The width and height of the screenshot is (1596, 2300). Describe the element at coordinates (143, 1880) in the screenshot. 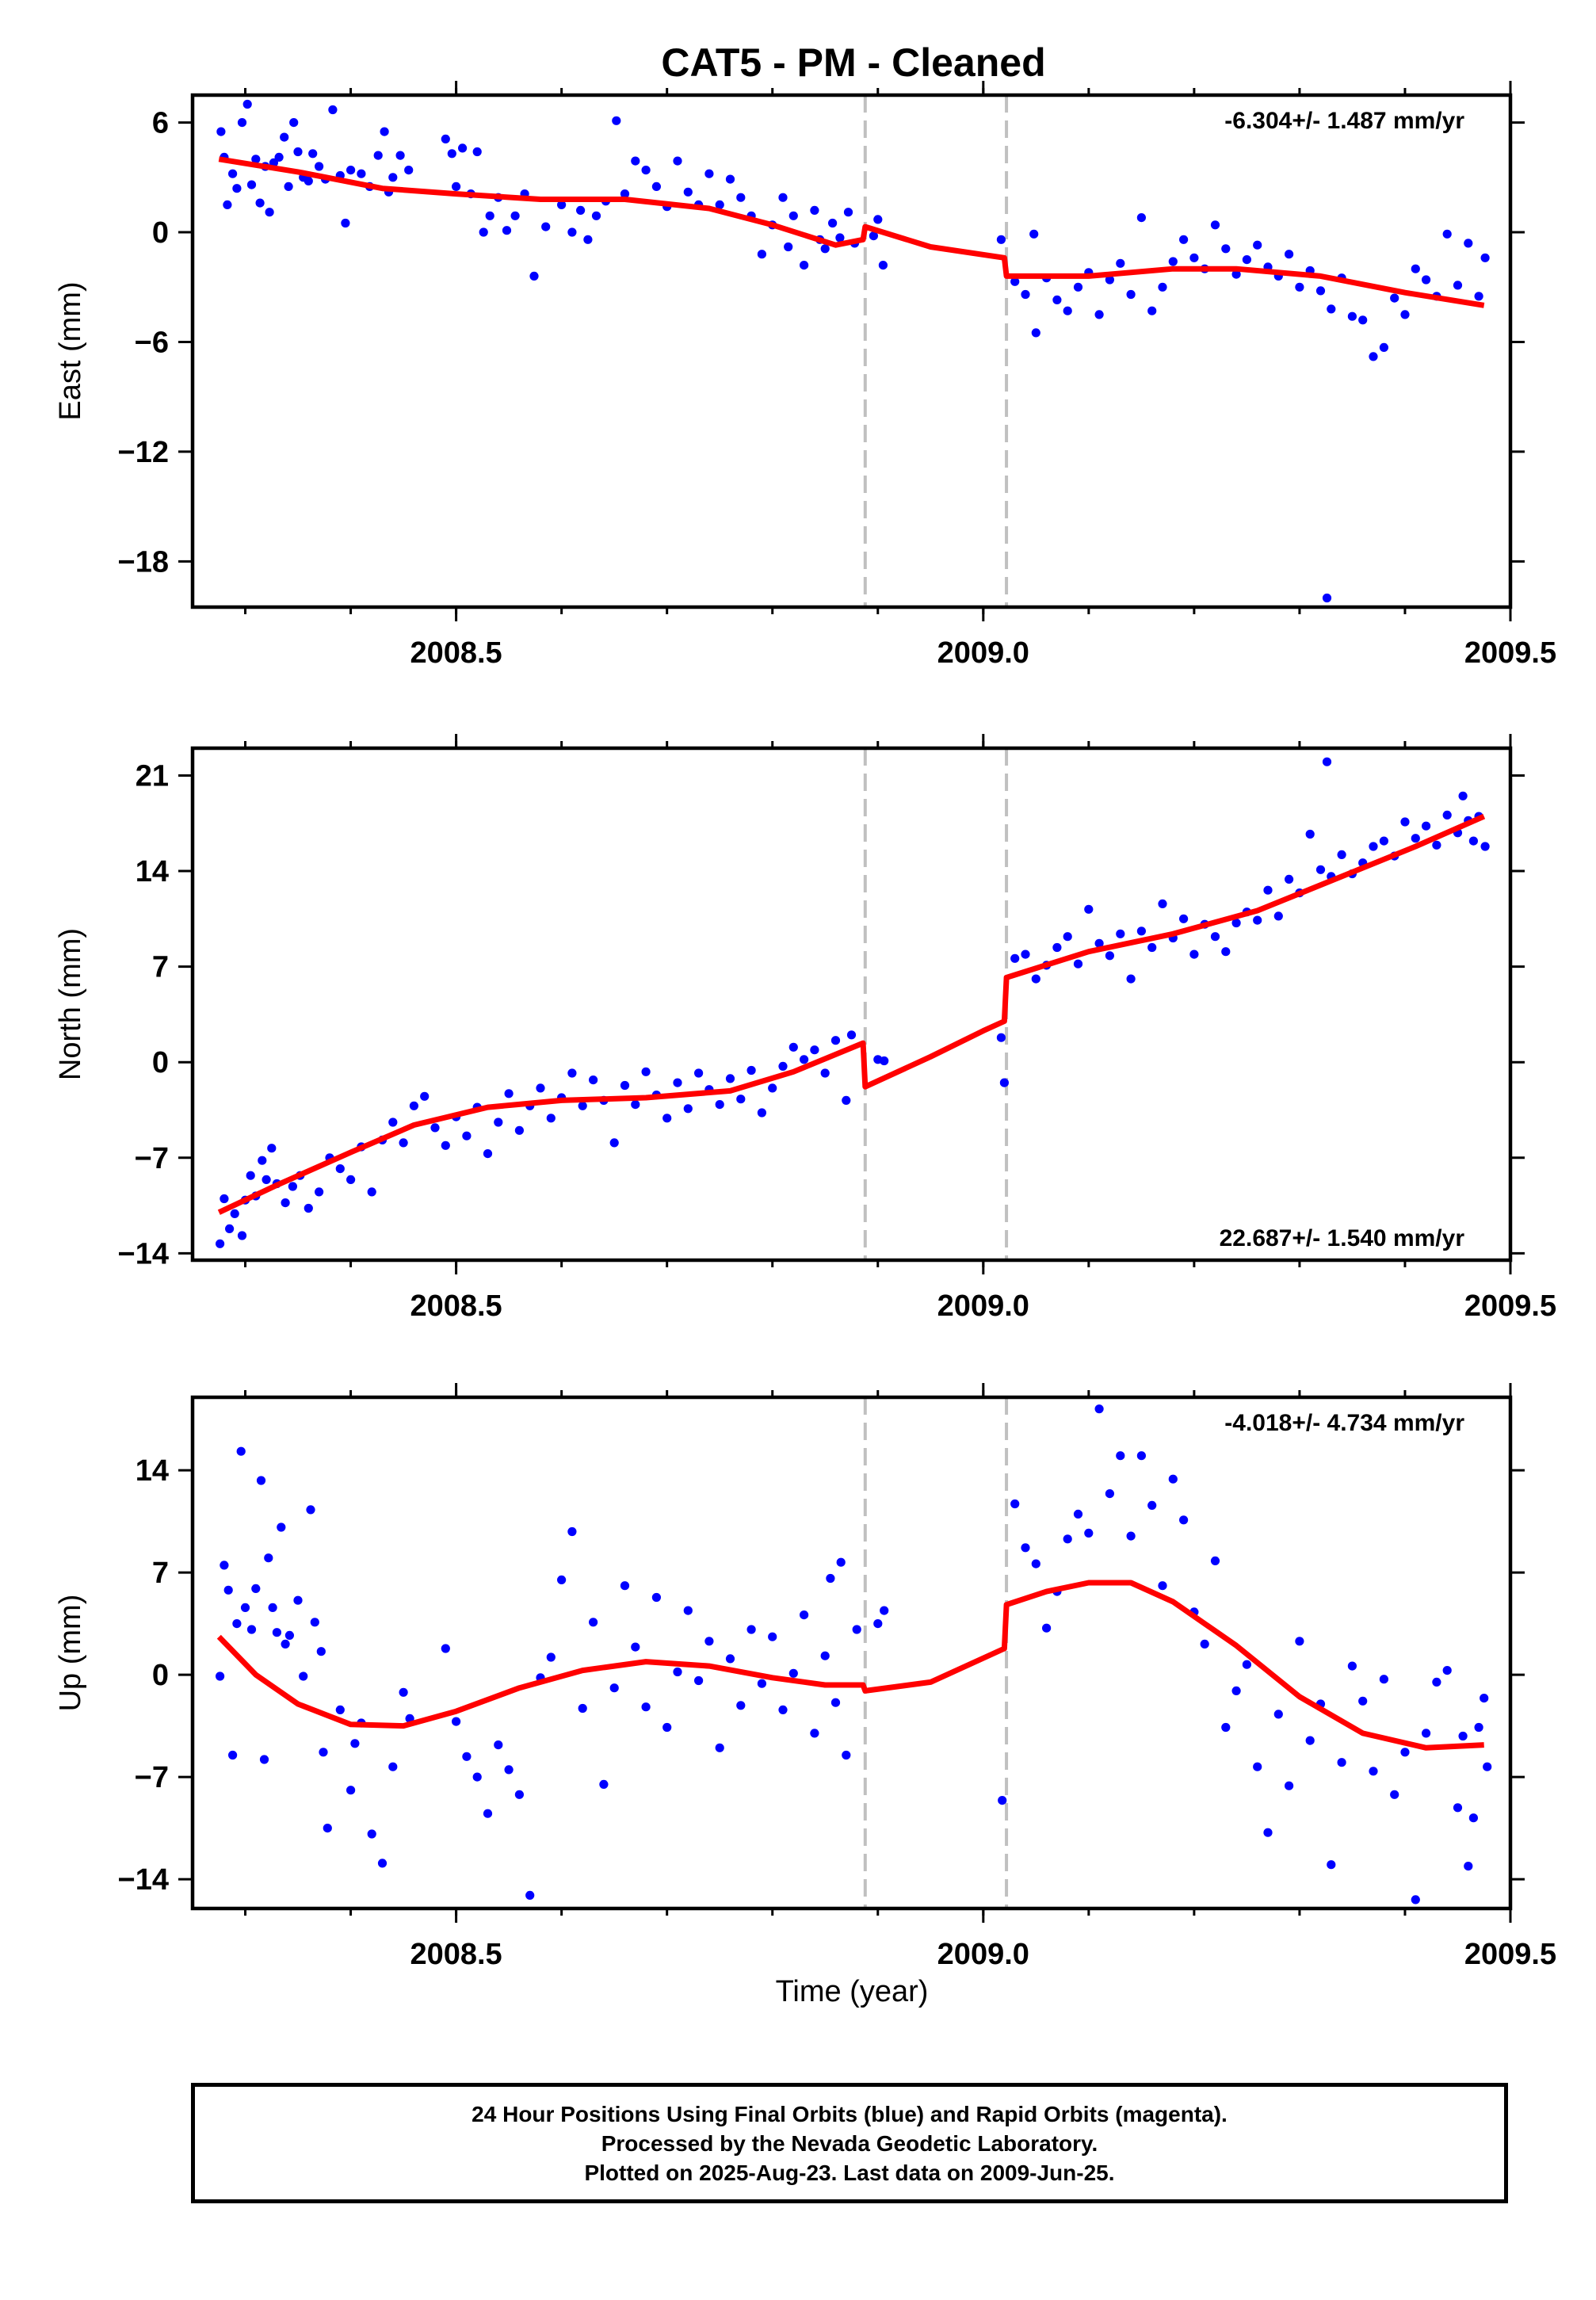

I see `up-y-tick-label: −14` at that location.